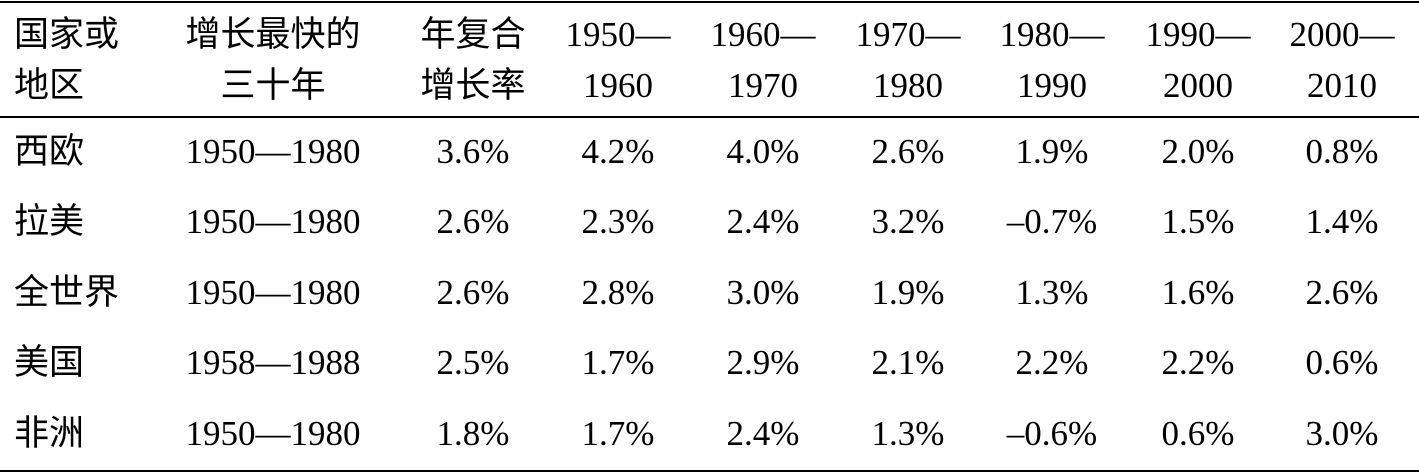 The height and width of the screenshot is (474, 1419). I want to click on header-cell: 1990, so click(1052, 85).